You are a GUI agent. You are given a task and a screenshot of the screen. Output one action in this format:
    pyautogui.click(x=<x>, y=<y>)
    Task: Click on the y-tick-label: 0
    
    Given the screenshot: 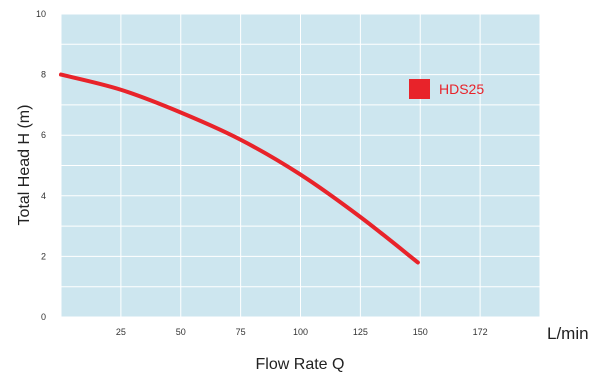 What is the action you would take?
    pyautogui.click(x=43, y=317)
    